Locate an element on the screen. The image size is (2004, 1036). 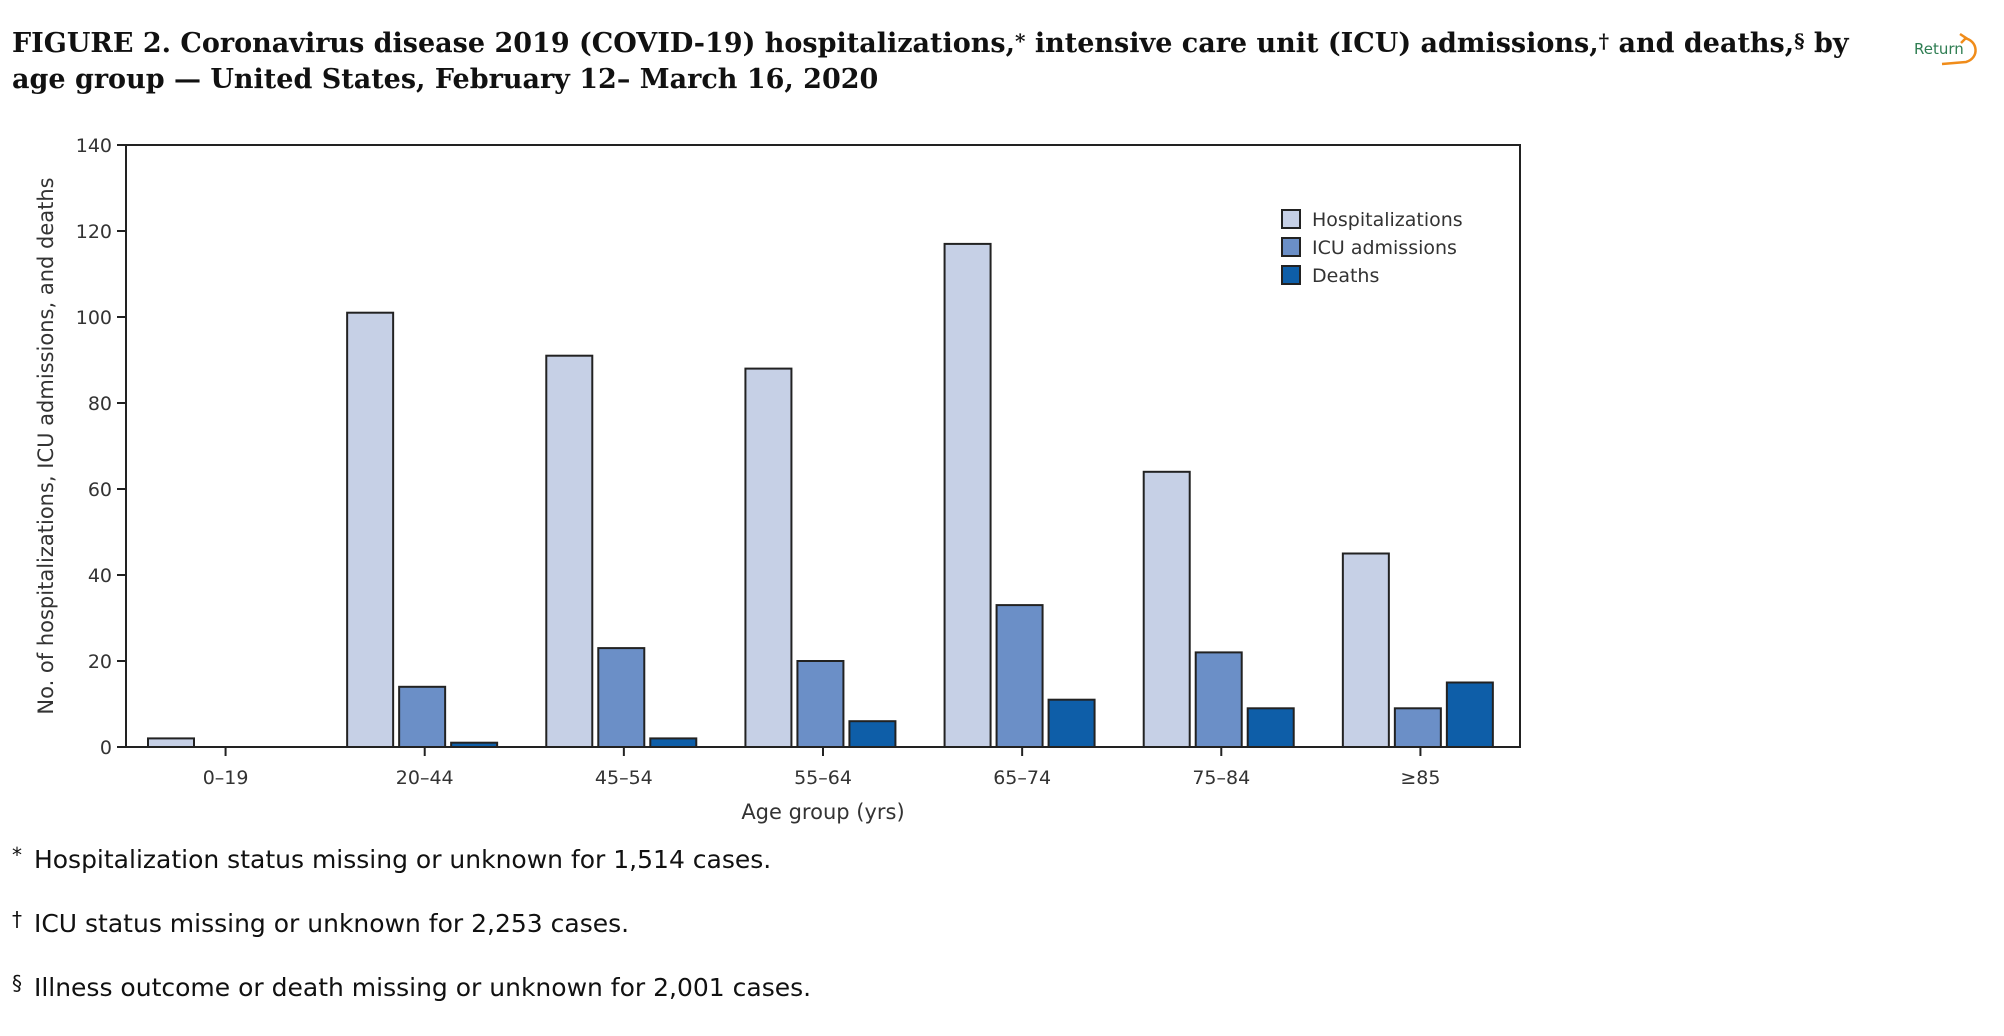
x-tick-label: 65–74 is located at coordinates (1022, 778).